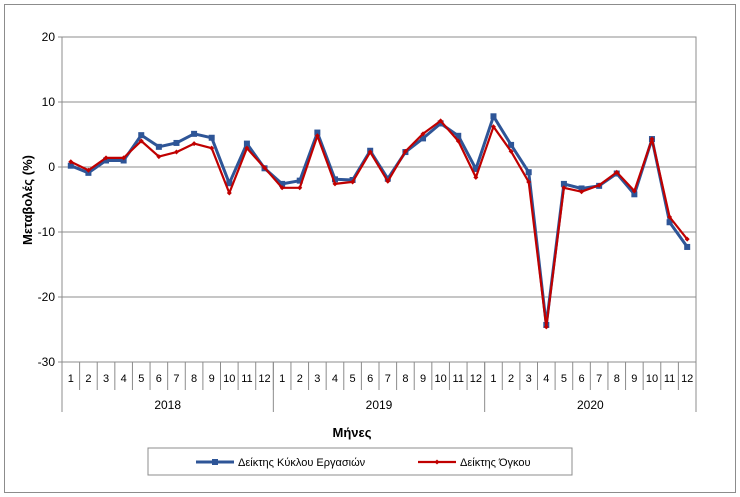 The image size is (740, 497). I want to click on month-label: 2, so click(511, 379).